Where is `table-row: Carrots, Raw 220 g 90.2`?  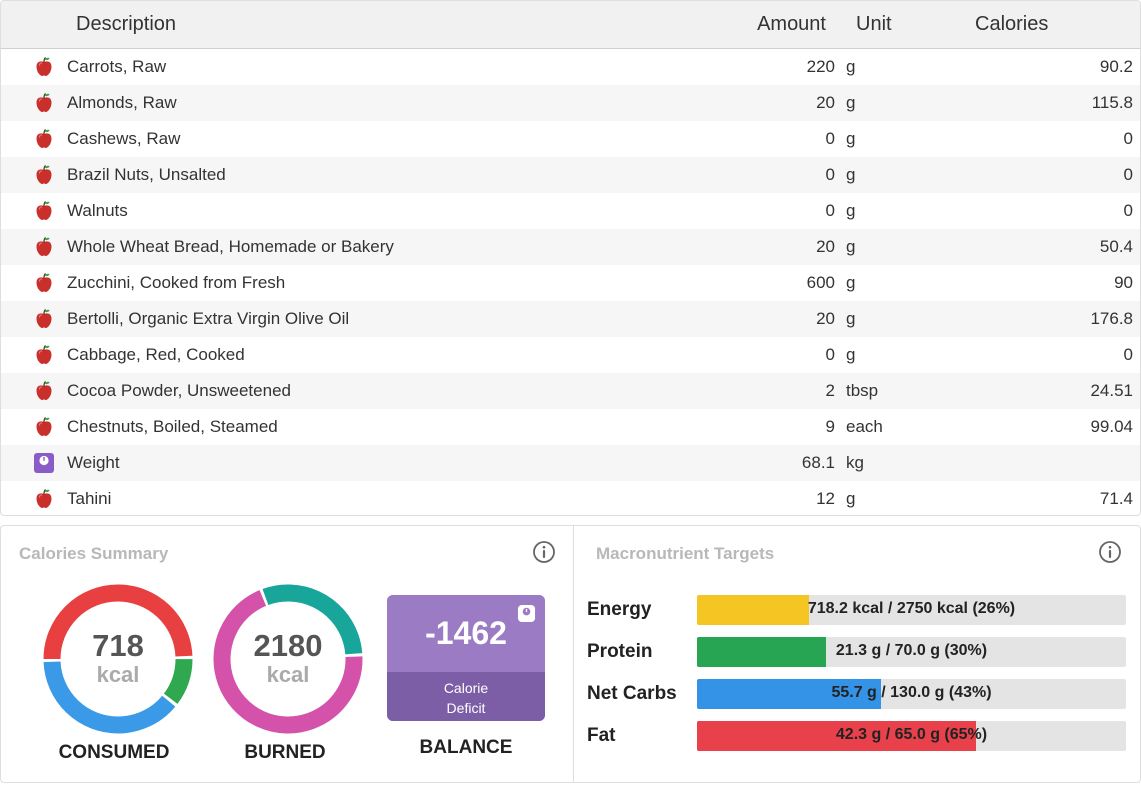 table-row: Carrots, Raw 220 g 90.2 is located at coordinates (570, 67).